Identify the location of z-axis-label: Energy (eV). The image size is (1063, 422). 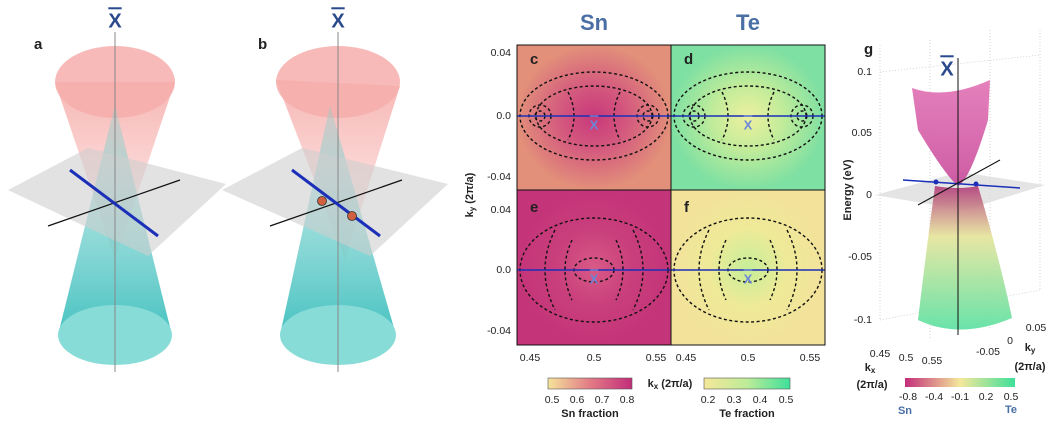
(848, 189).